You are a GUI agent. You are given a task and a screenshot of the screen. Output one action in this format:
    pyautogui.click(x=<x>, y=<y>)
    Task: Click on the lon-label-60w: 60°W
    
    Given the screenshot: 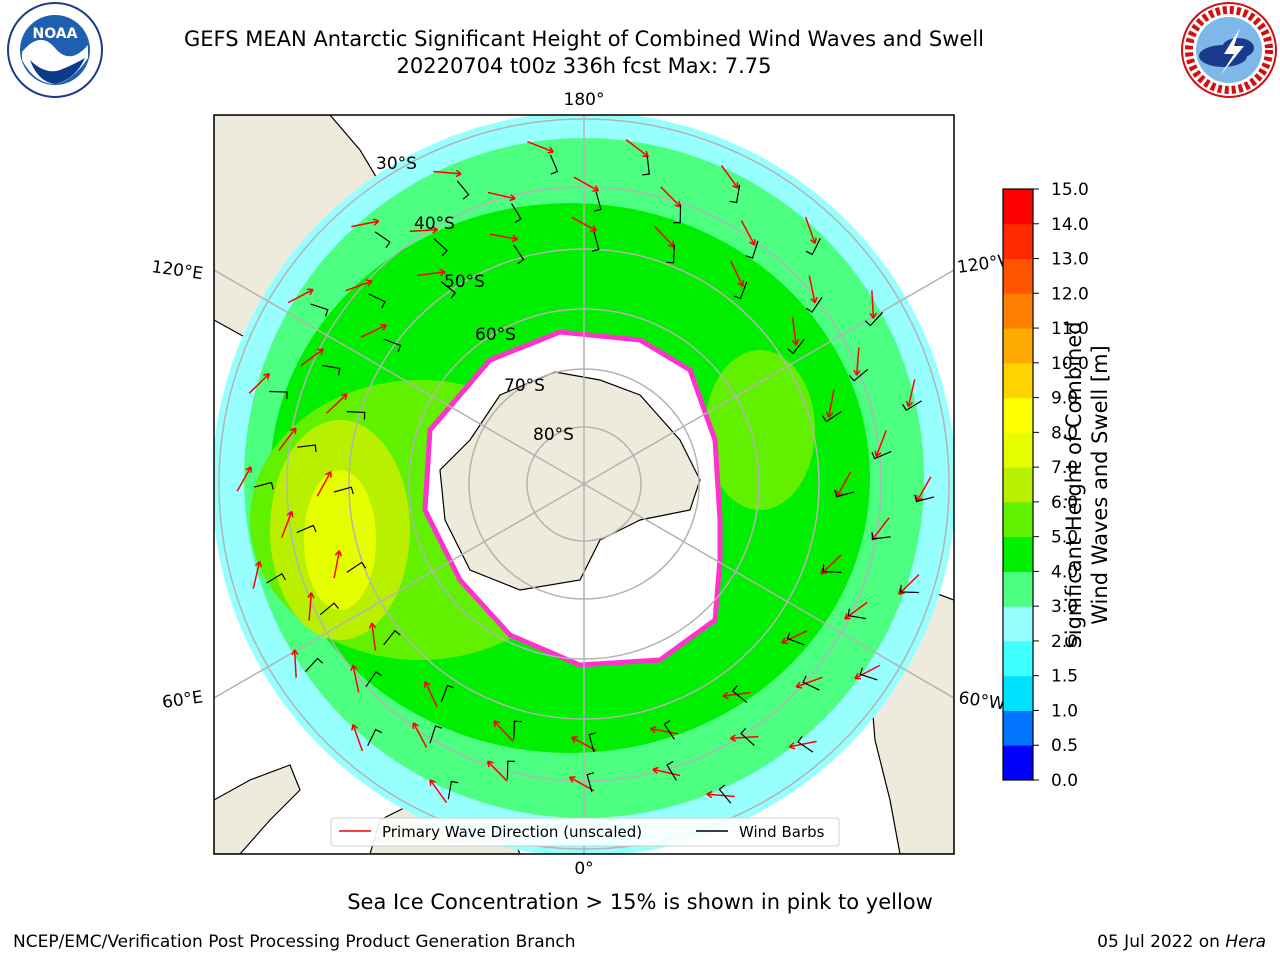 What is the action you would take?
    pyautogui.click(x=981, y=701)
    